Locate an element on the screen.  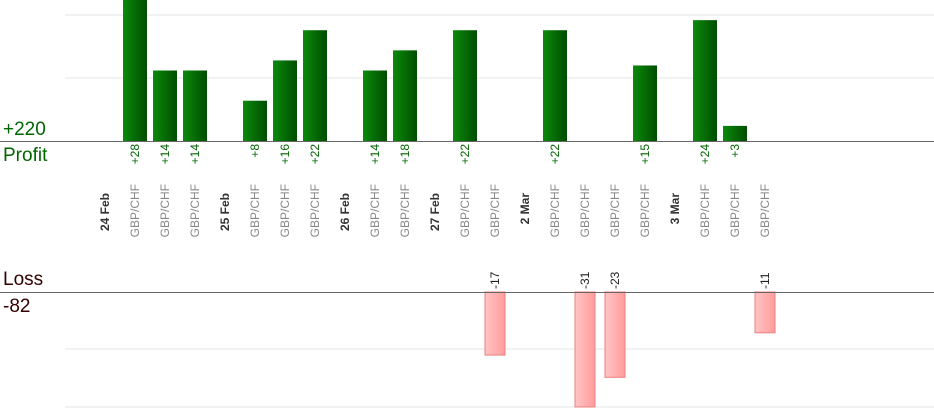
profit-value-label: +24 is located at coordinates (705, 154).